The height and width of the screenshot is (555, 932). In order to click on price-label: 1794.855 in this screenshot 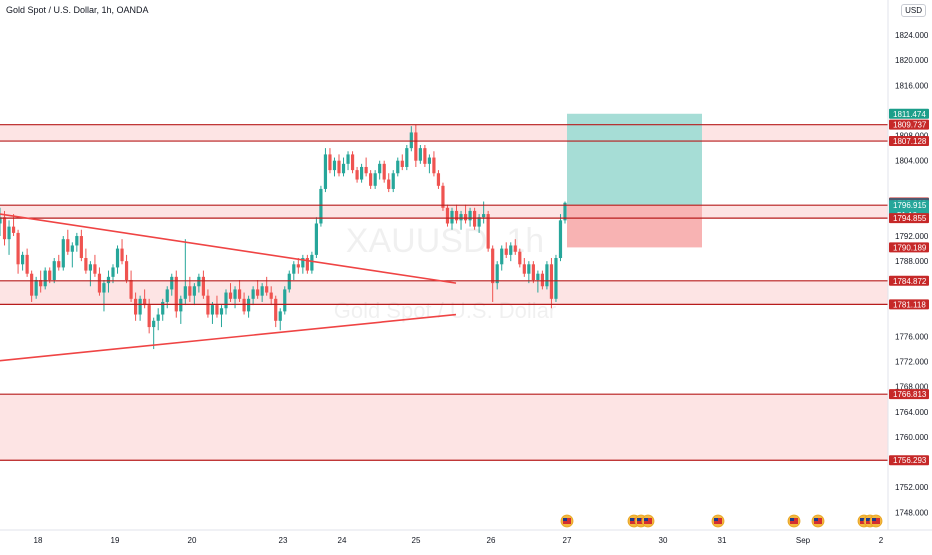, I will do `click(909, 218)`.